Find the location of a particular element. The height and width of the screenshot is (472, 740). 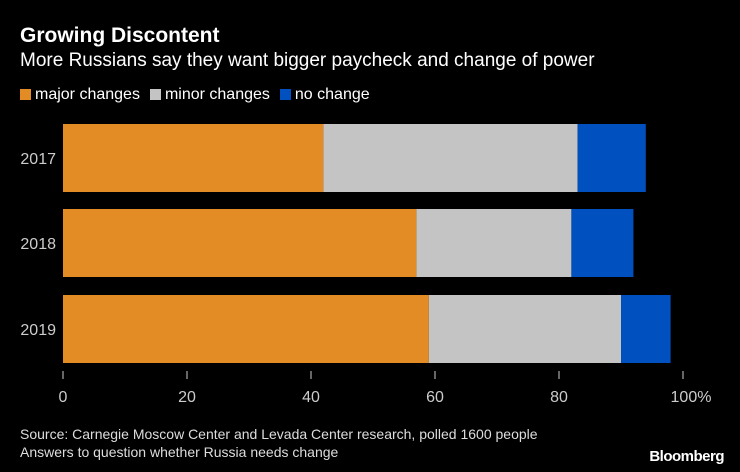

bar-2018-major-changes is located at coordinates (240, 243).